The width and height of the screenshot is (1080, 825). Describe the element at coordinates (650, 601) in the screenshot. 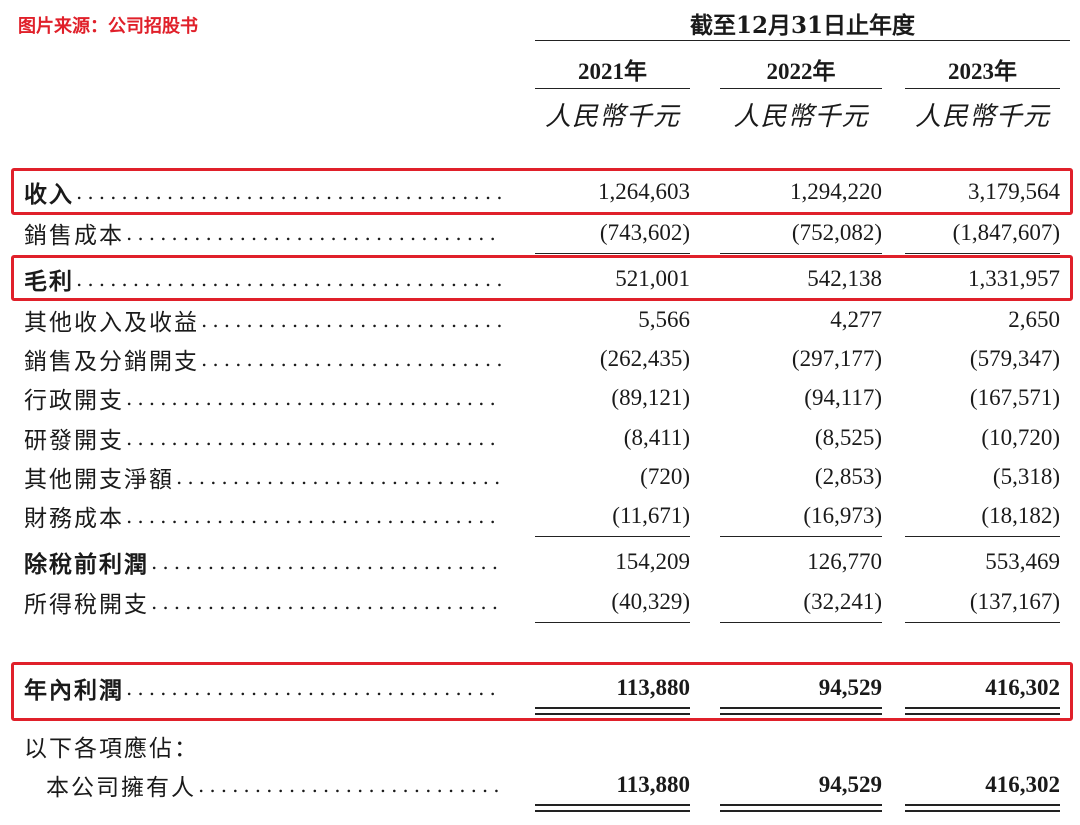

I see `value-2021: (40,329)` at that location.